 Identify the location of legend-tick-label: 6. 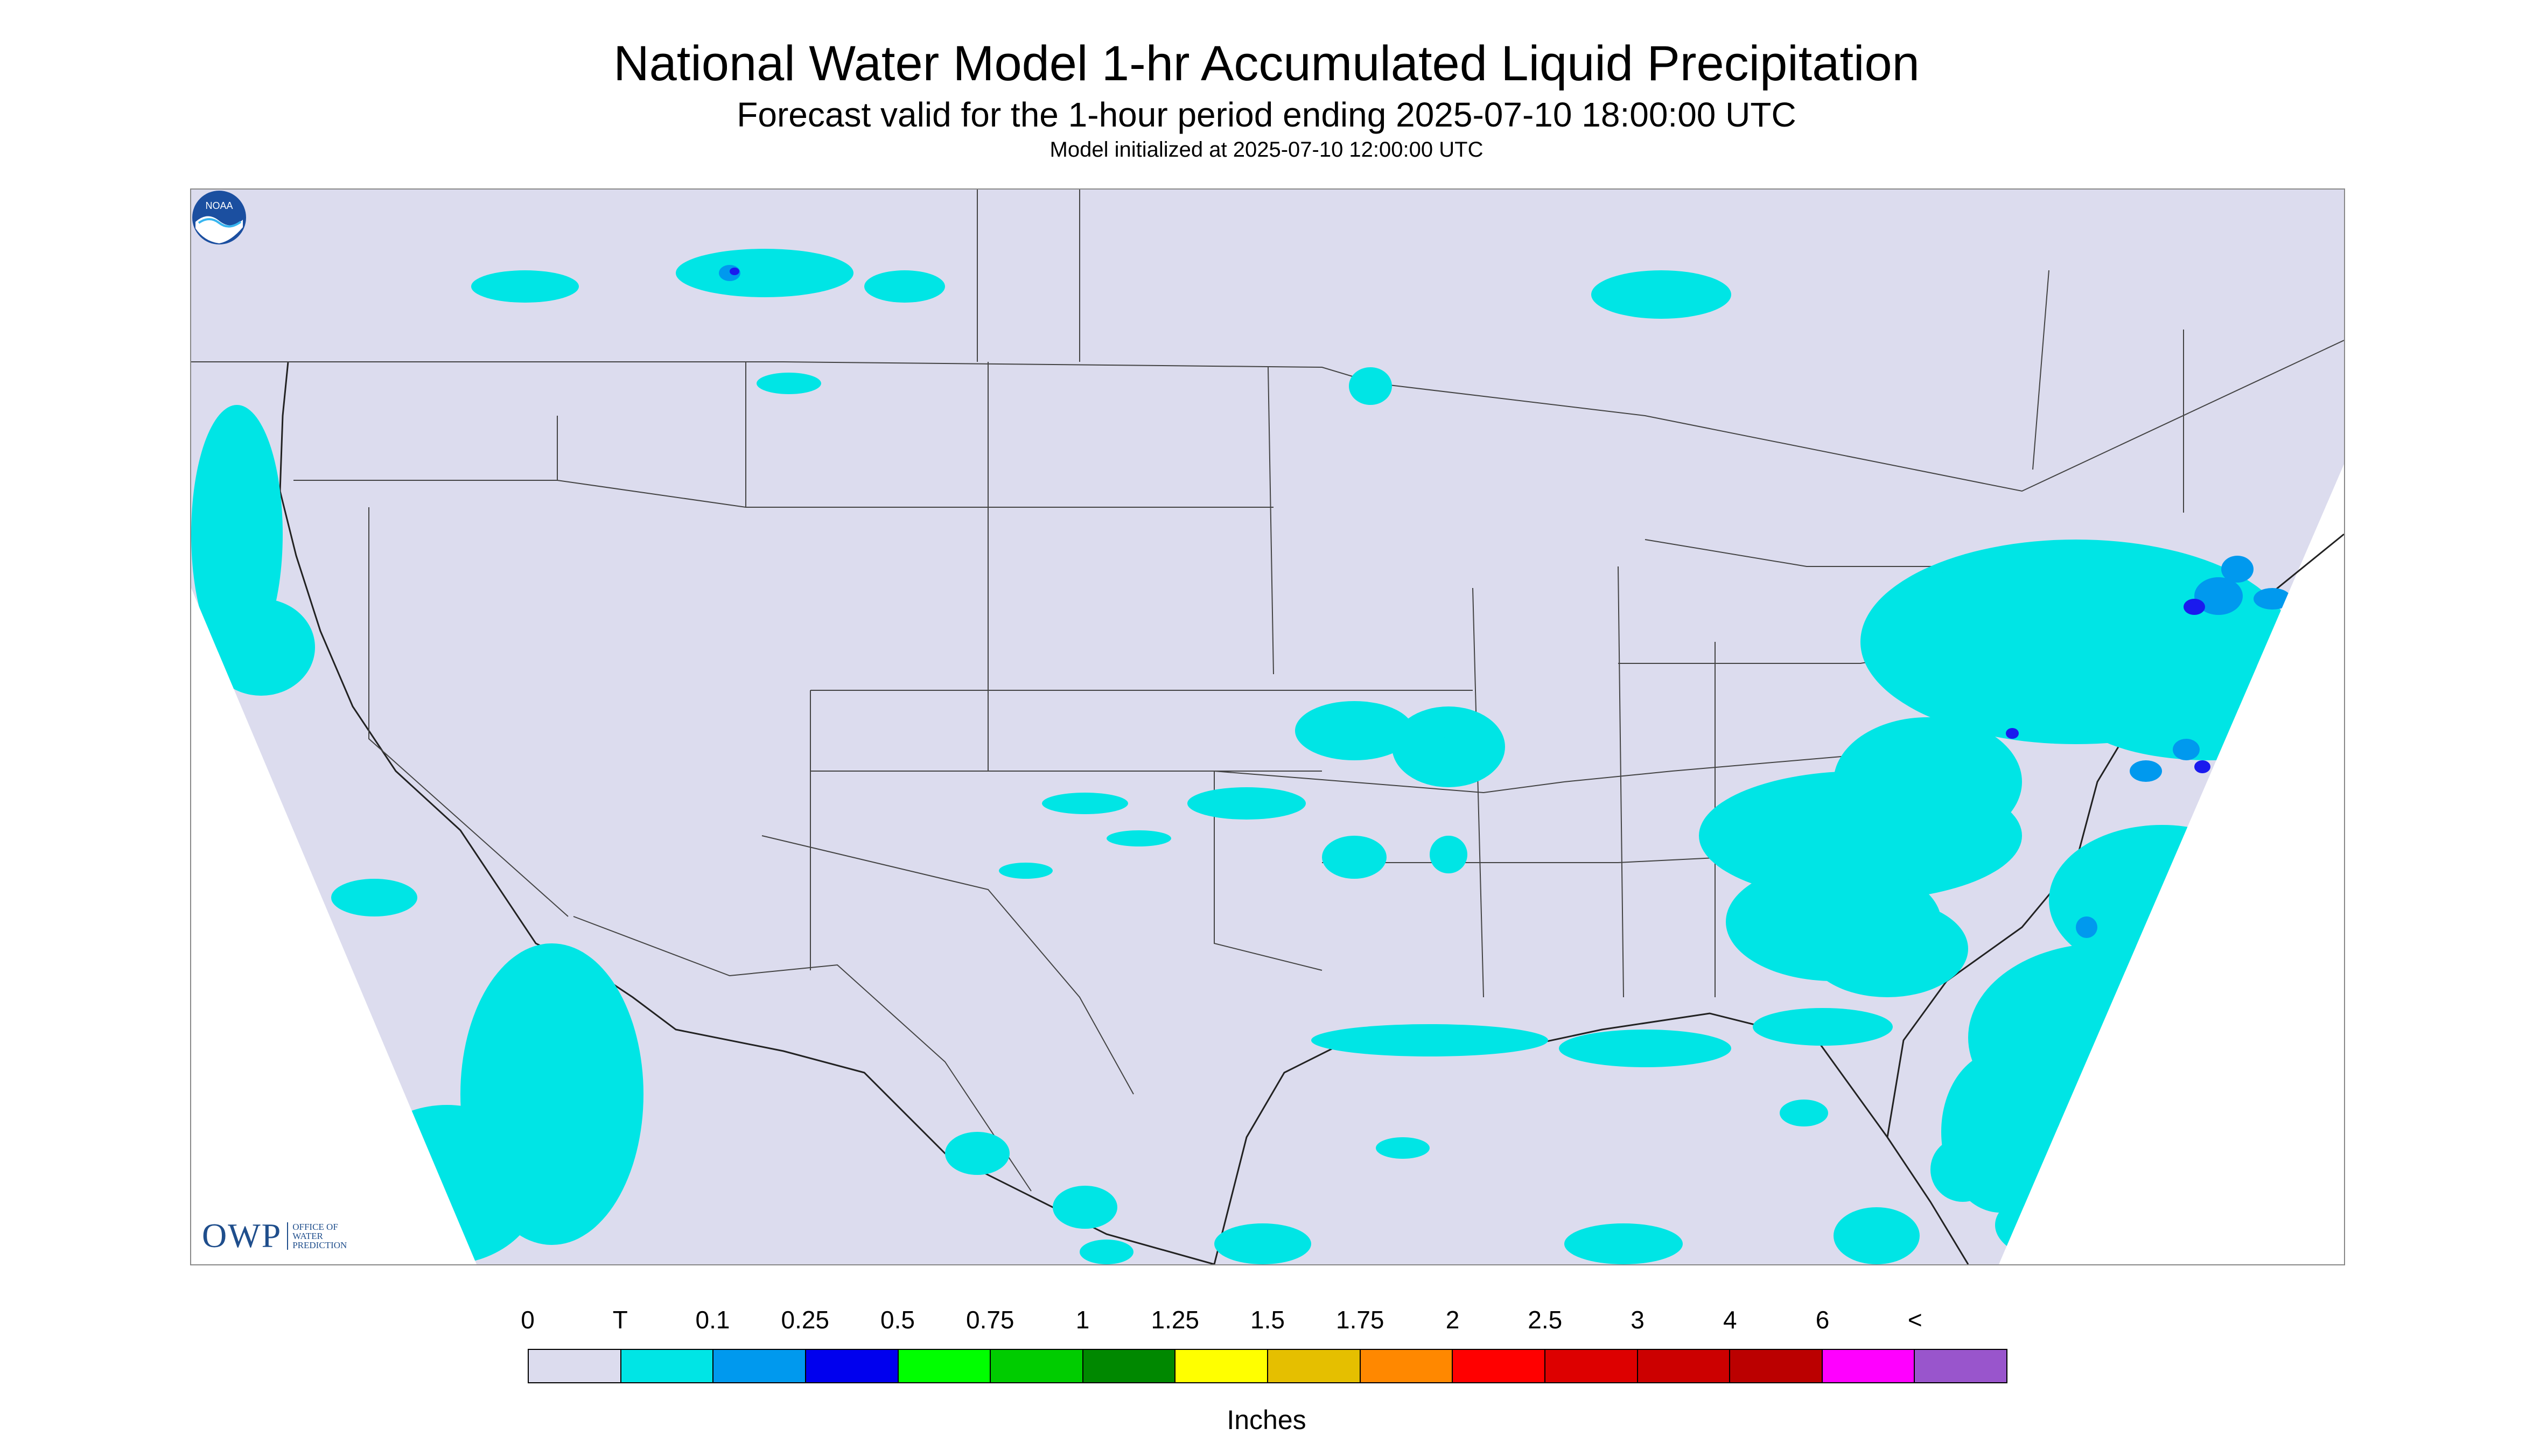
(1823, 1320).